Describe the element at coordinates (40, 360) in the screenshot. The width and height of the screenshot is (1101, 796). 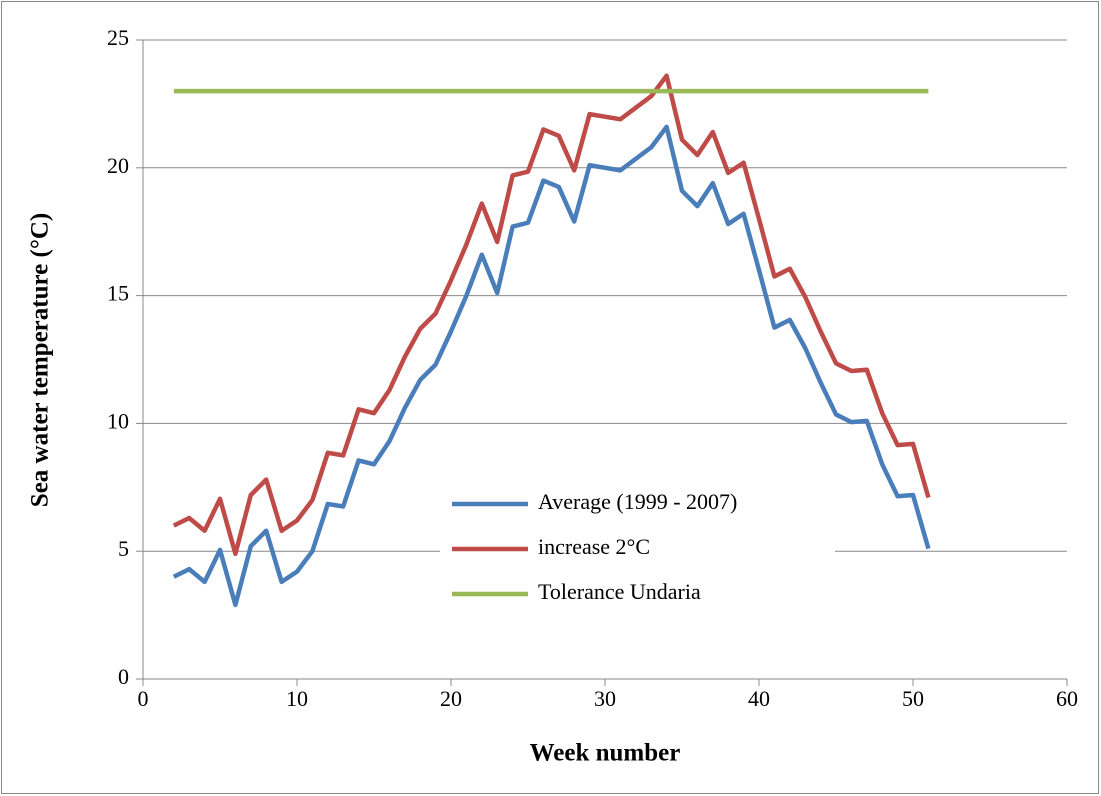
I see `y-axis-label: Sea water temperature (°C)` at that location.